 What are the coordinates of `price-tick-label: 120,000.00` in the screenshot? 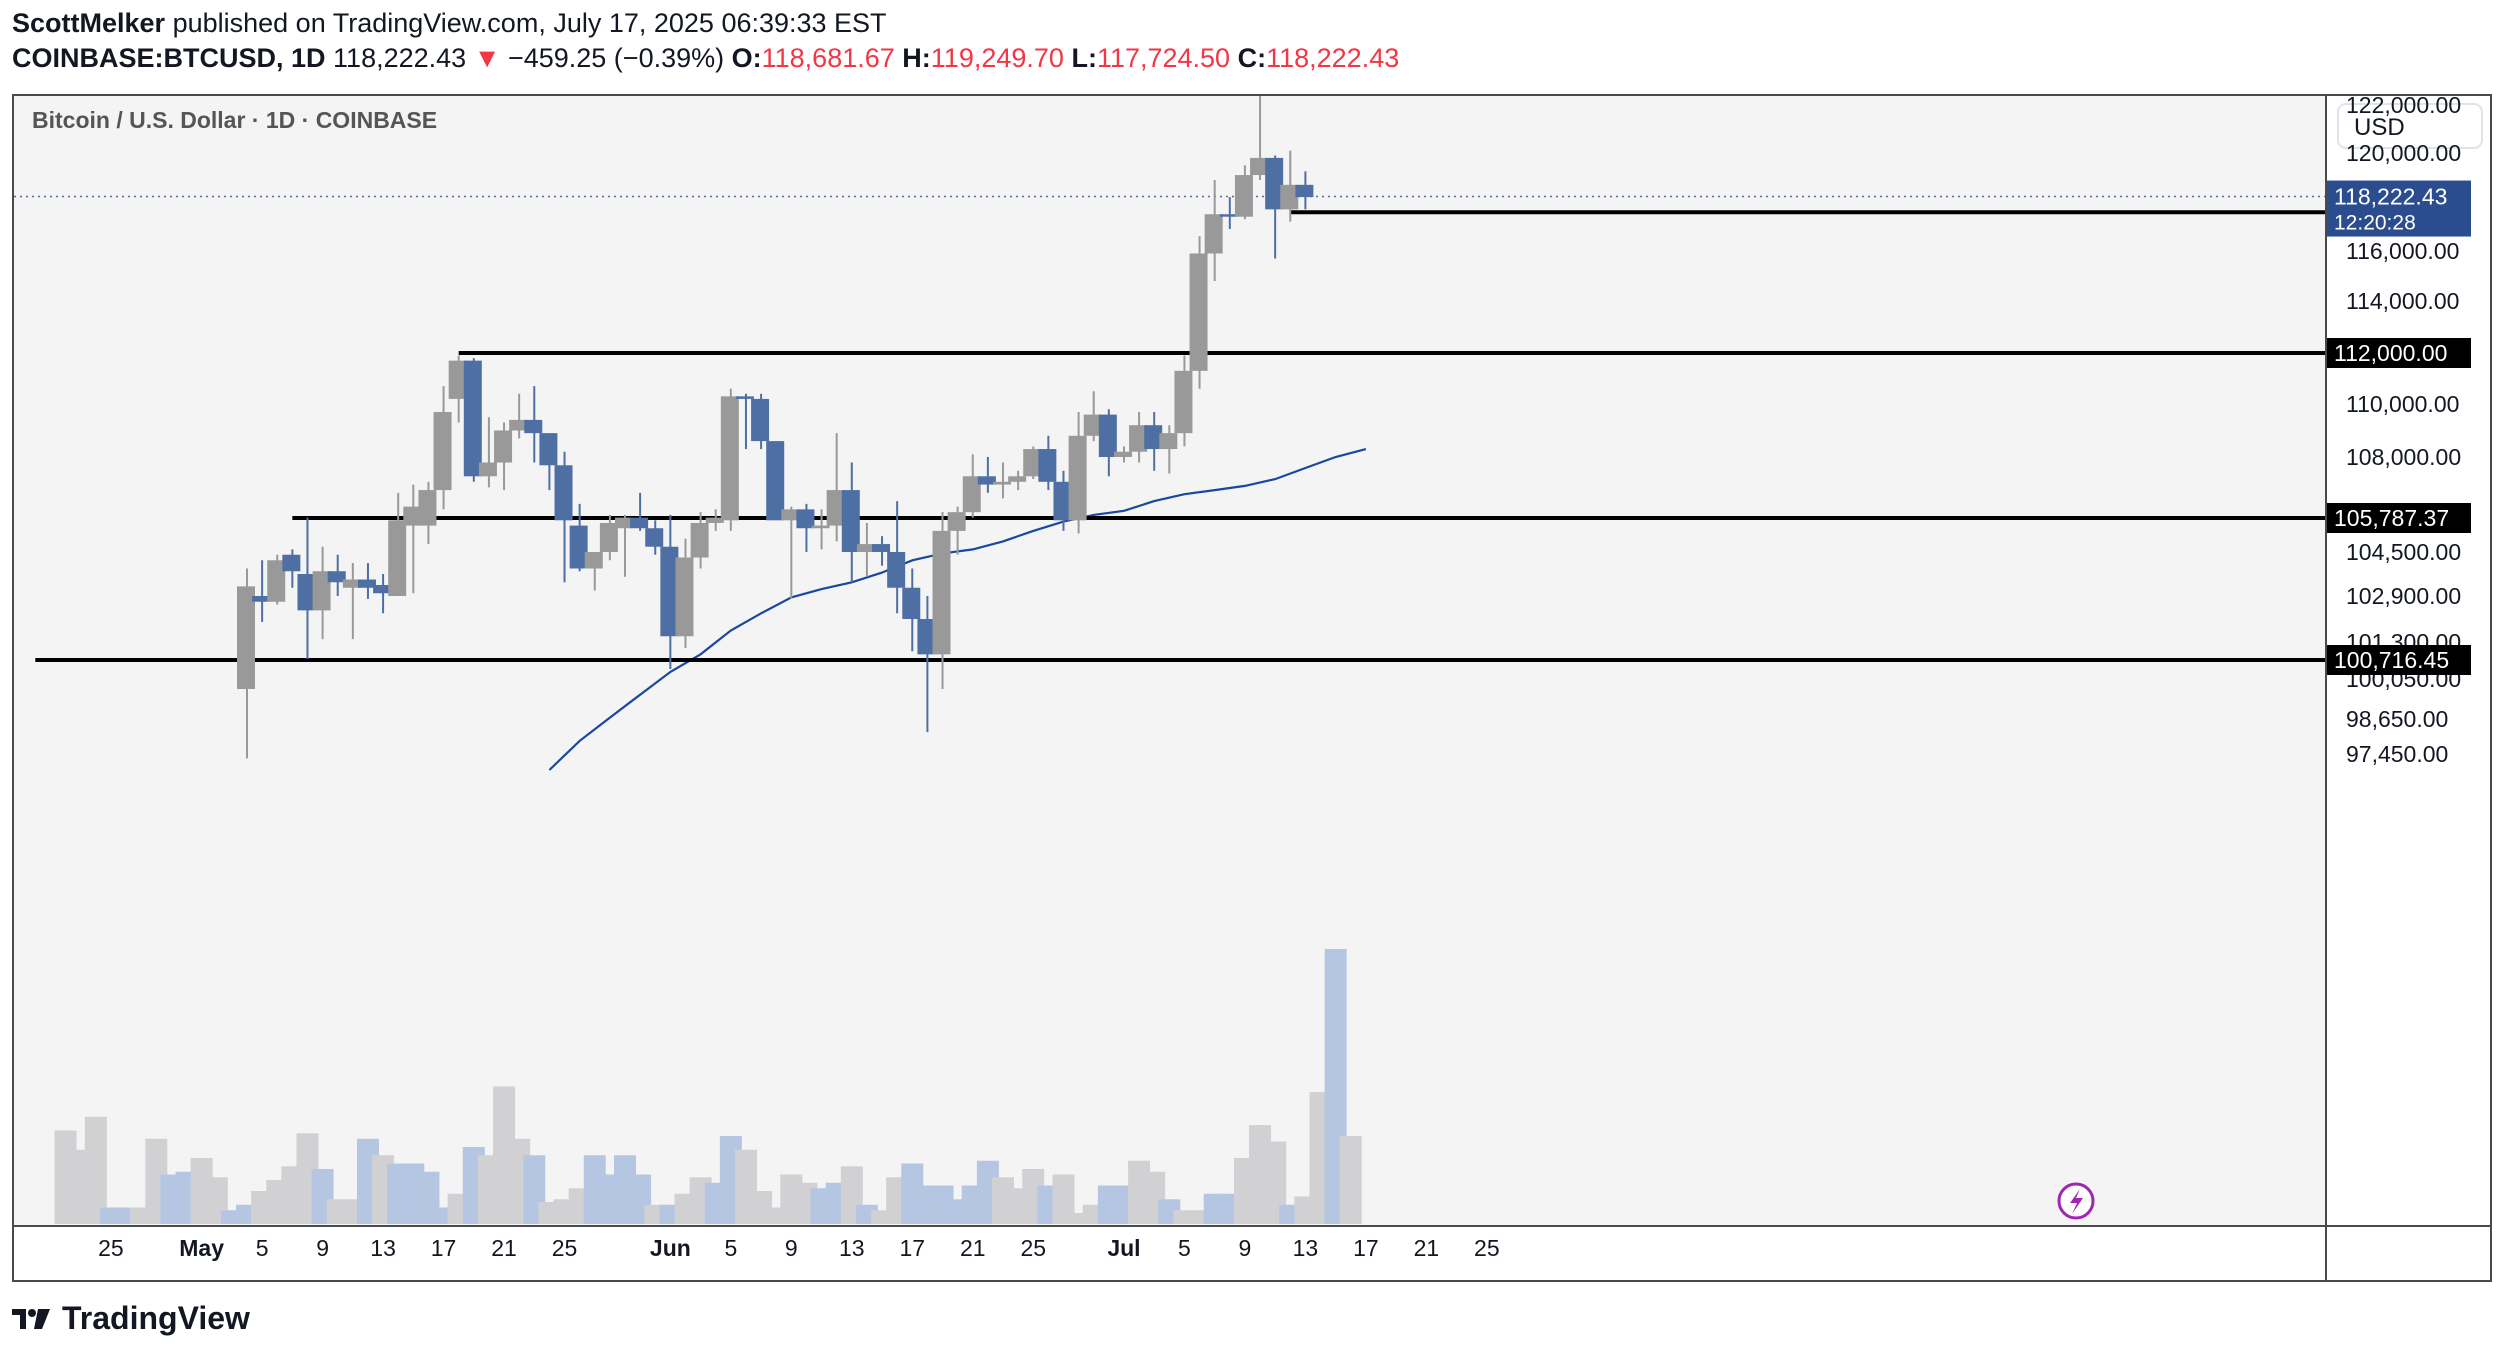 It's located at (2403, 153).